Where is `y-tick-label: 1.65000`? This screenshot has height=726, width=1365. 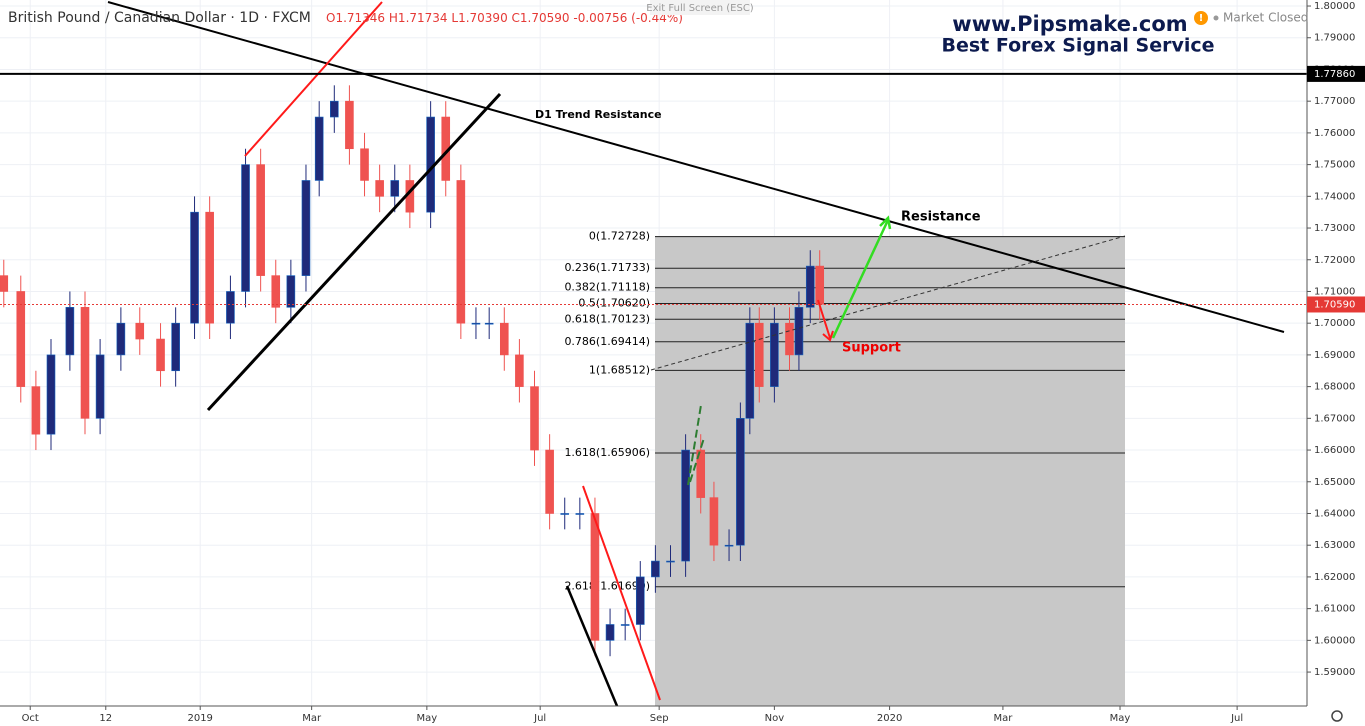
y-tick-label: 1.65000 is located at coordinates (1334, 482).